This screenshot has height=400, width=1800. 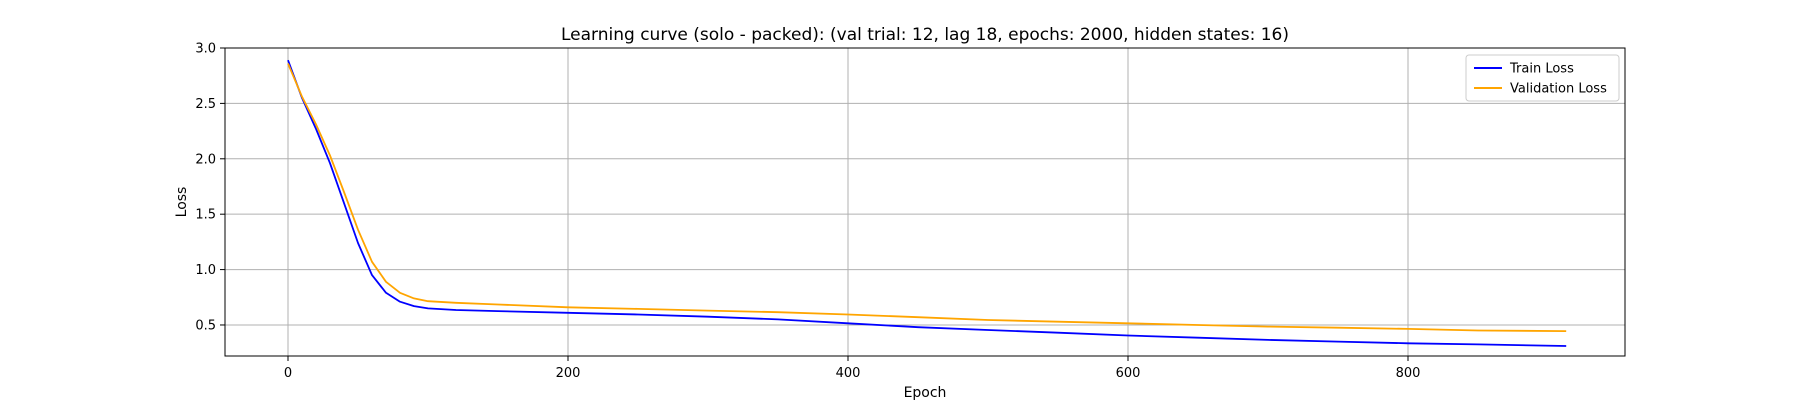 I want to click on y-tick-label: 1.0, so click(x=205, y=270).